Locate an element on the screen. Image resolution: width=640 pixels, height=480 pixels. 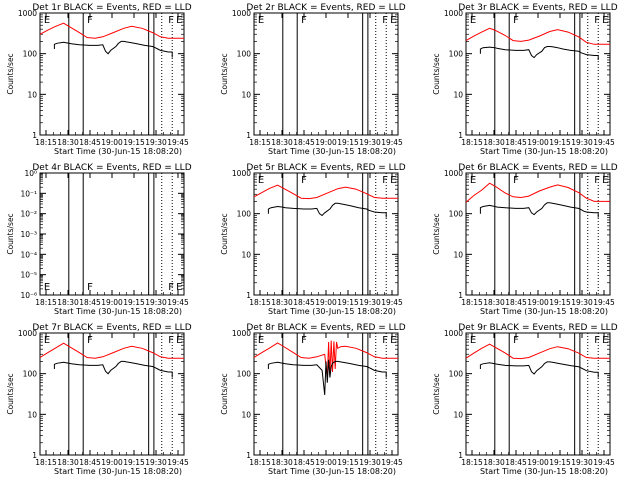
chart-6-y-tick-label: 1000 is located at coordinates (453, 173).